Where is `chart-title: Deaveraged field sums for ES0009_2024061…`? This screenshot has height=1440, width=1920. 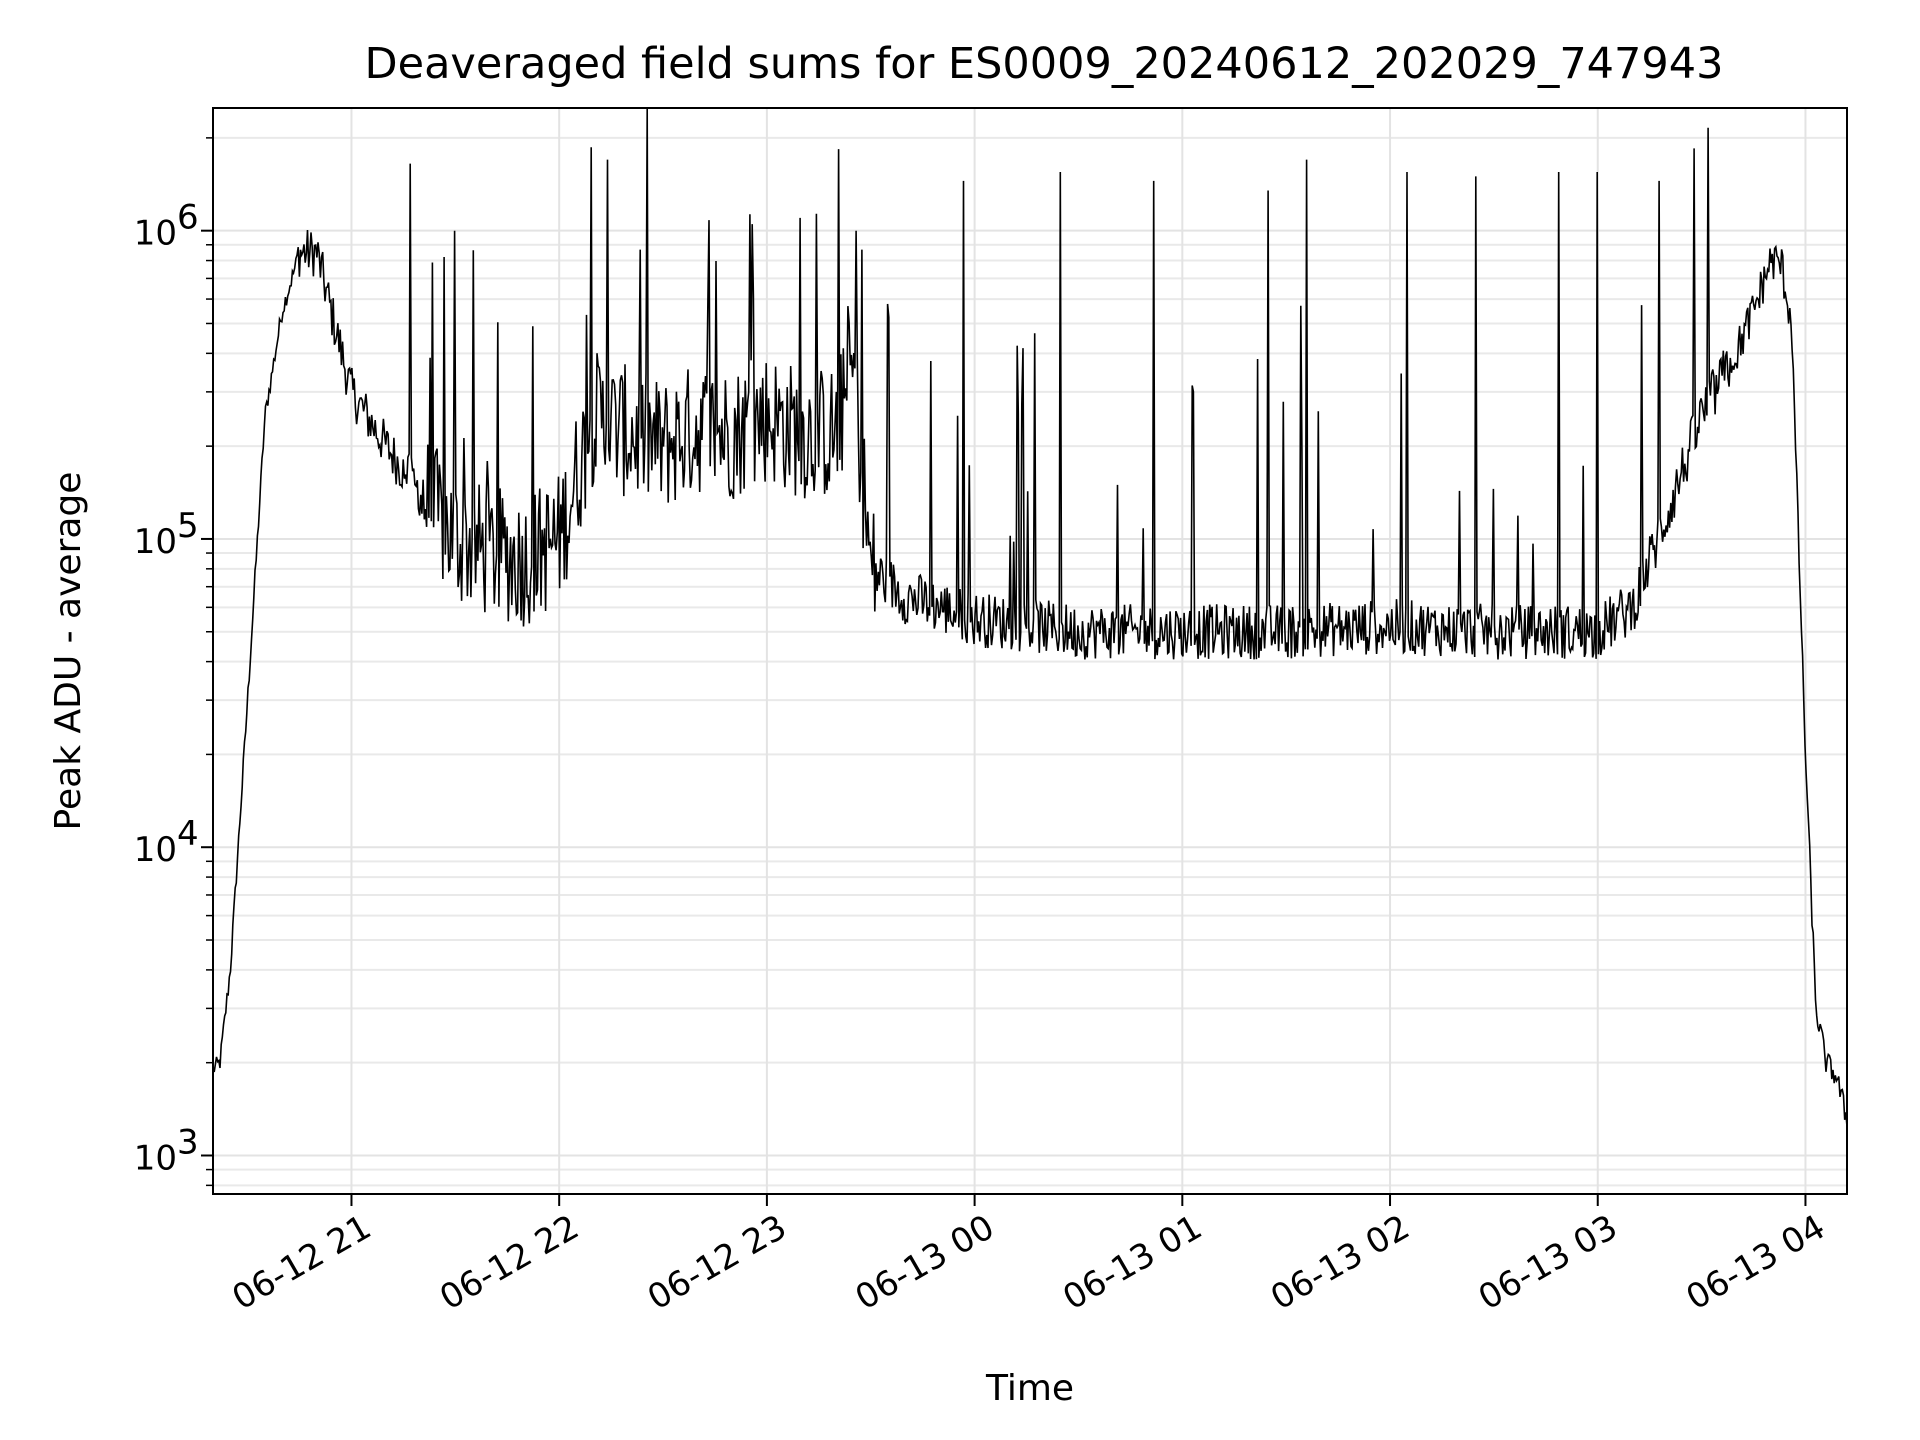 chart-title: Deaveraged field sums for ES0009_2024061… is located at coordinates (1044, 64).